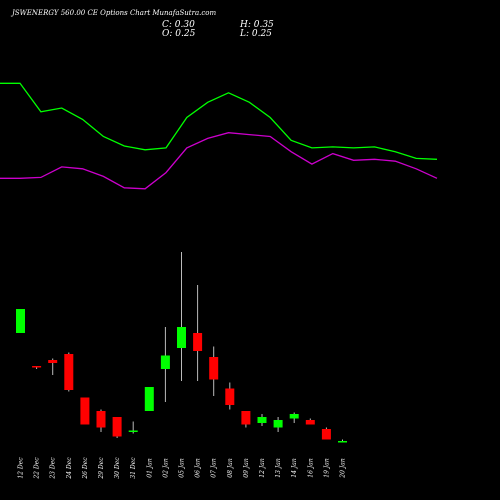 This screenshot has width=500, height=500. I want to click on x-tick-label: 05 Jan, so click(182, 468).